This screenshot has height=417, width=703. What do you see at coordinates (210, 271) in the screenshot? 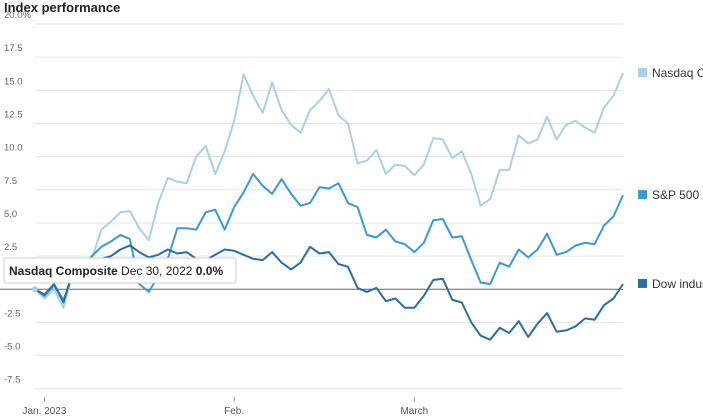
I see `tooltip-part: 0.0%` at bounding box center [210, 271].